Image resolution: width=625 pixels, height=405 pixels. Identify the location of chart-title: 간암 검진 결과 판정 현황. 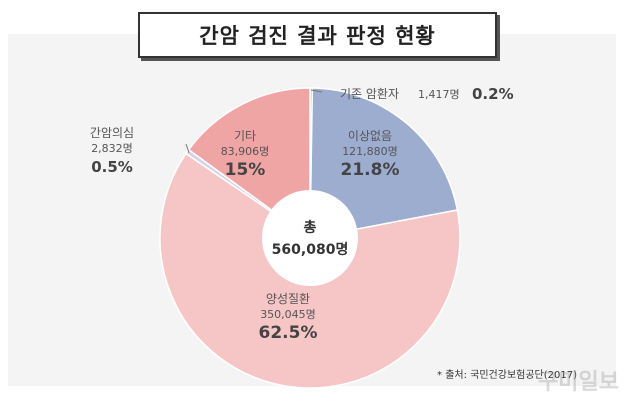
(317, 36).